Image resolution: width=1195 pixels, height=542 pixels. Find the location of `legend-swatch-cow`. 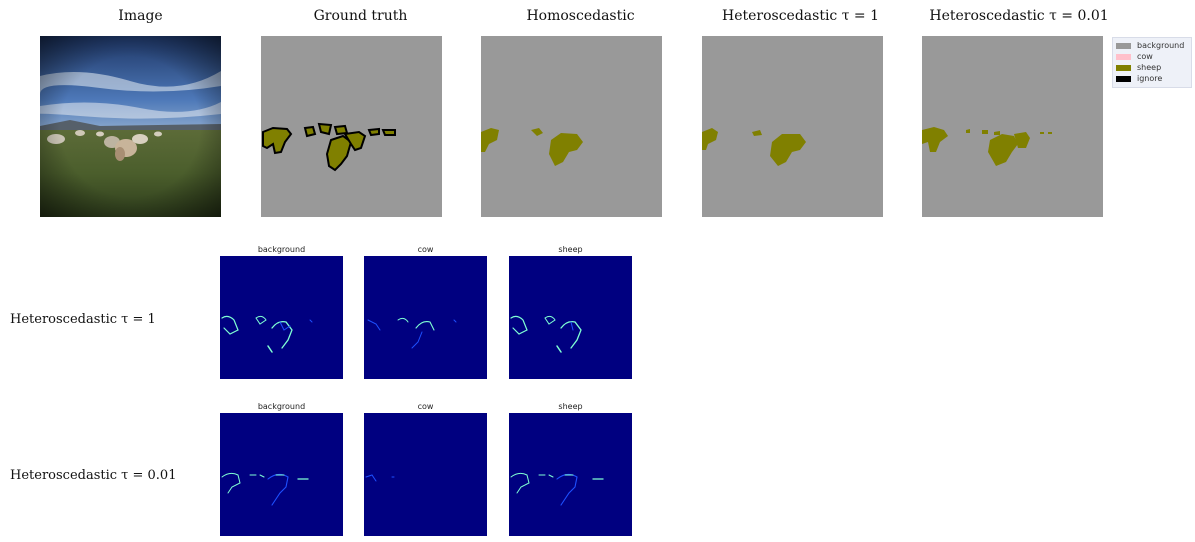

legend-swatch-cow is located at coordinates (1123, 56).